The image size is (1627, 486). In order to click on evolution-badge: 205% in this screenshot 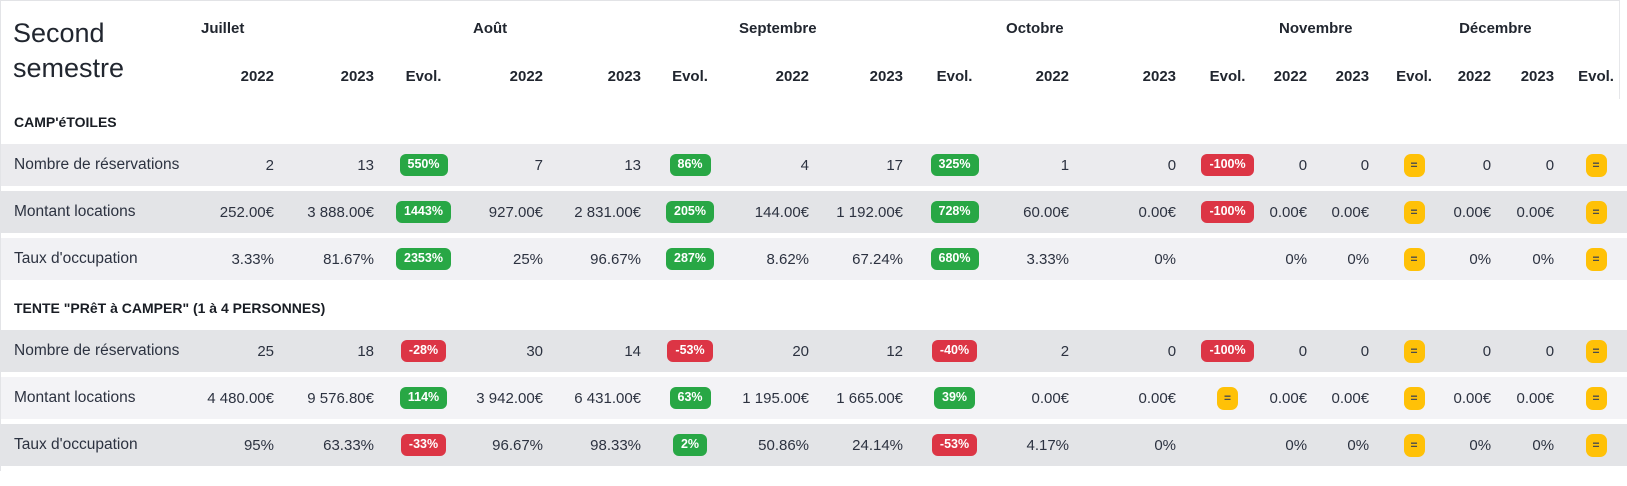, I will do `click(690, 212)`.